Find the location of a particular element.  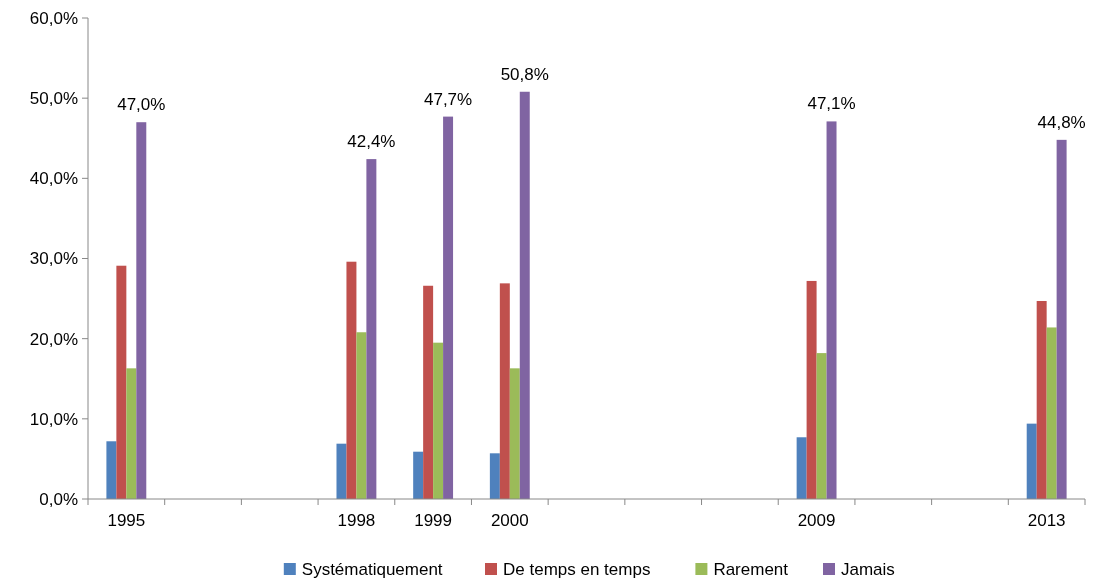

y-tick-label: 10,0% is located at coordinates (53, 419).